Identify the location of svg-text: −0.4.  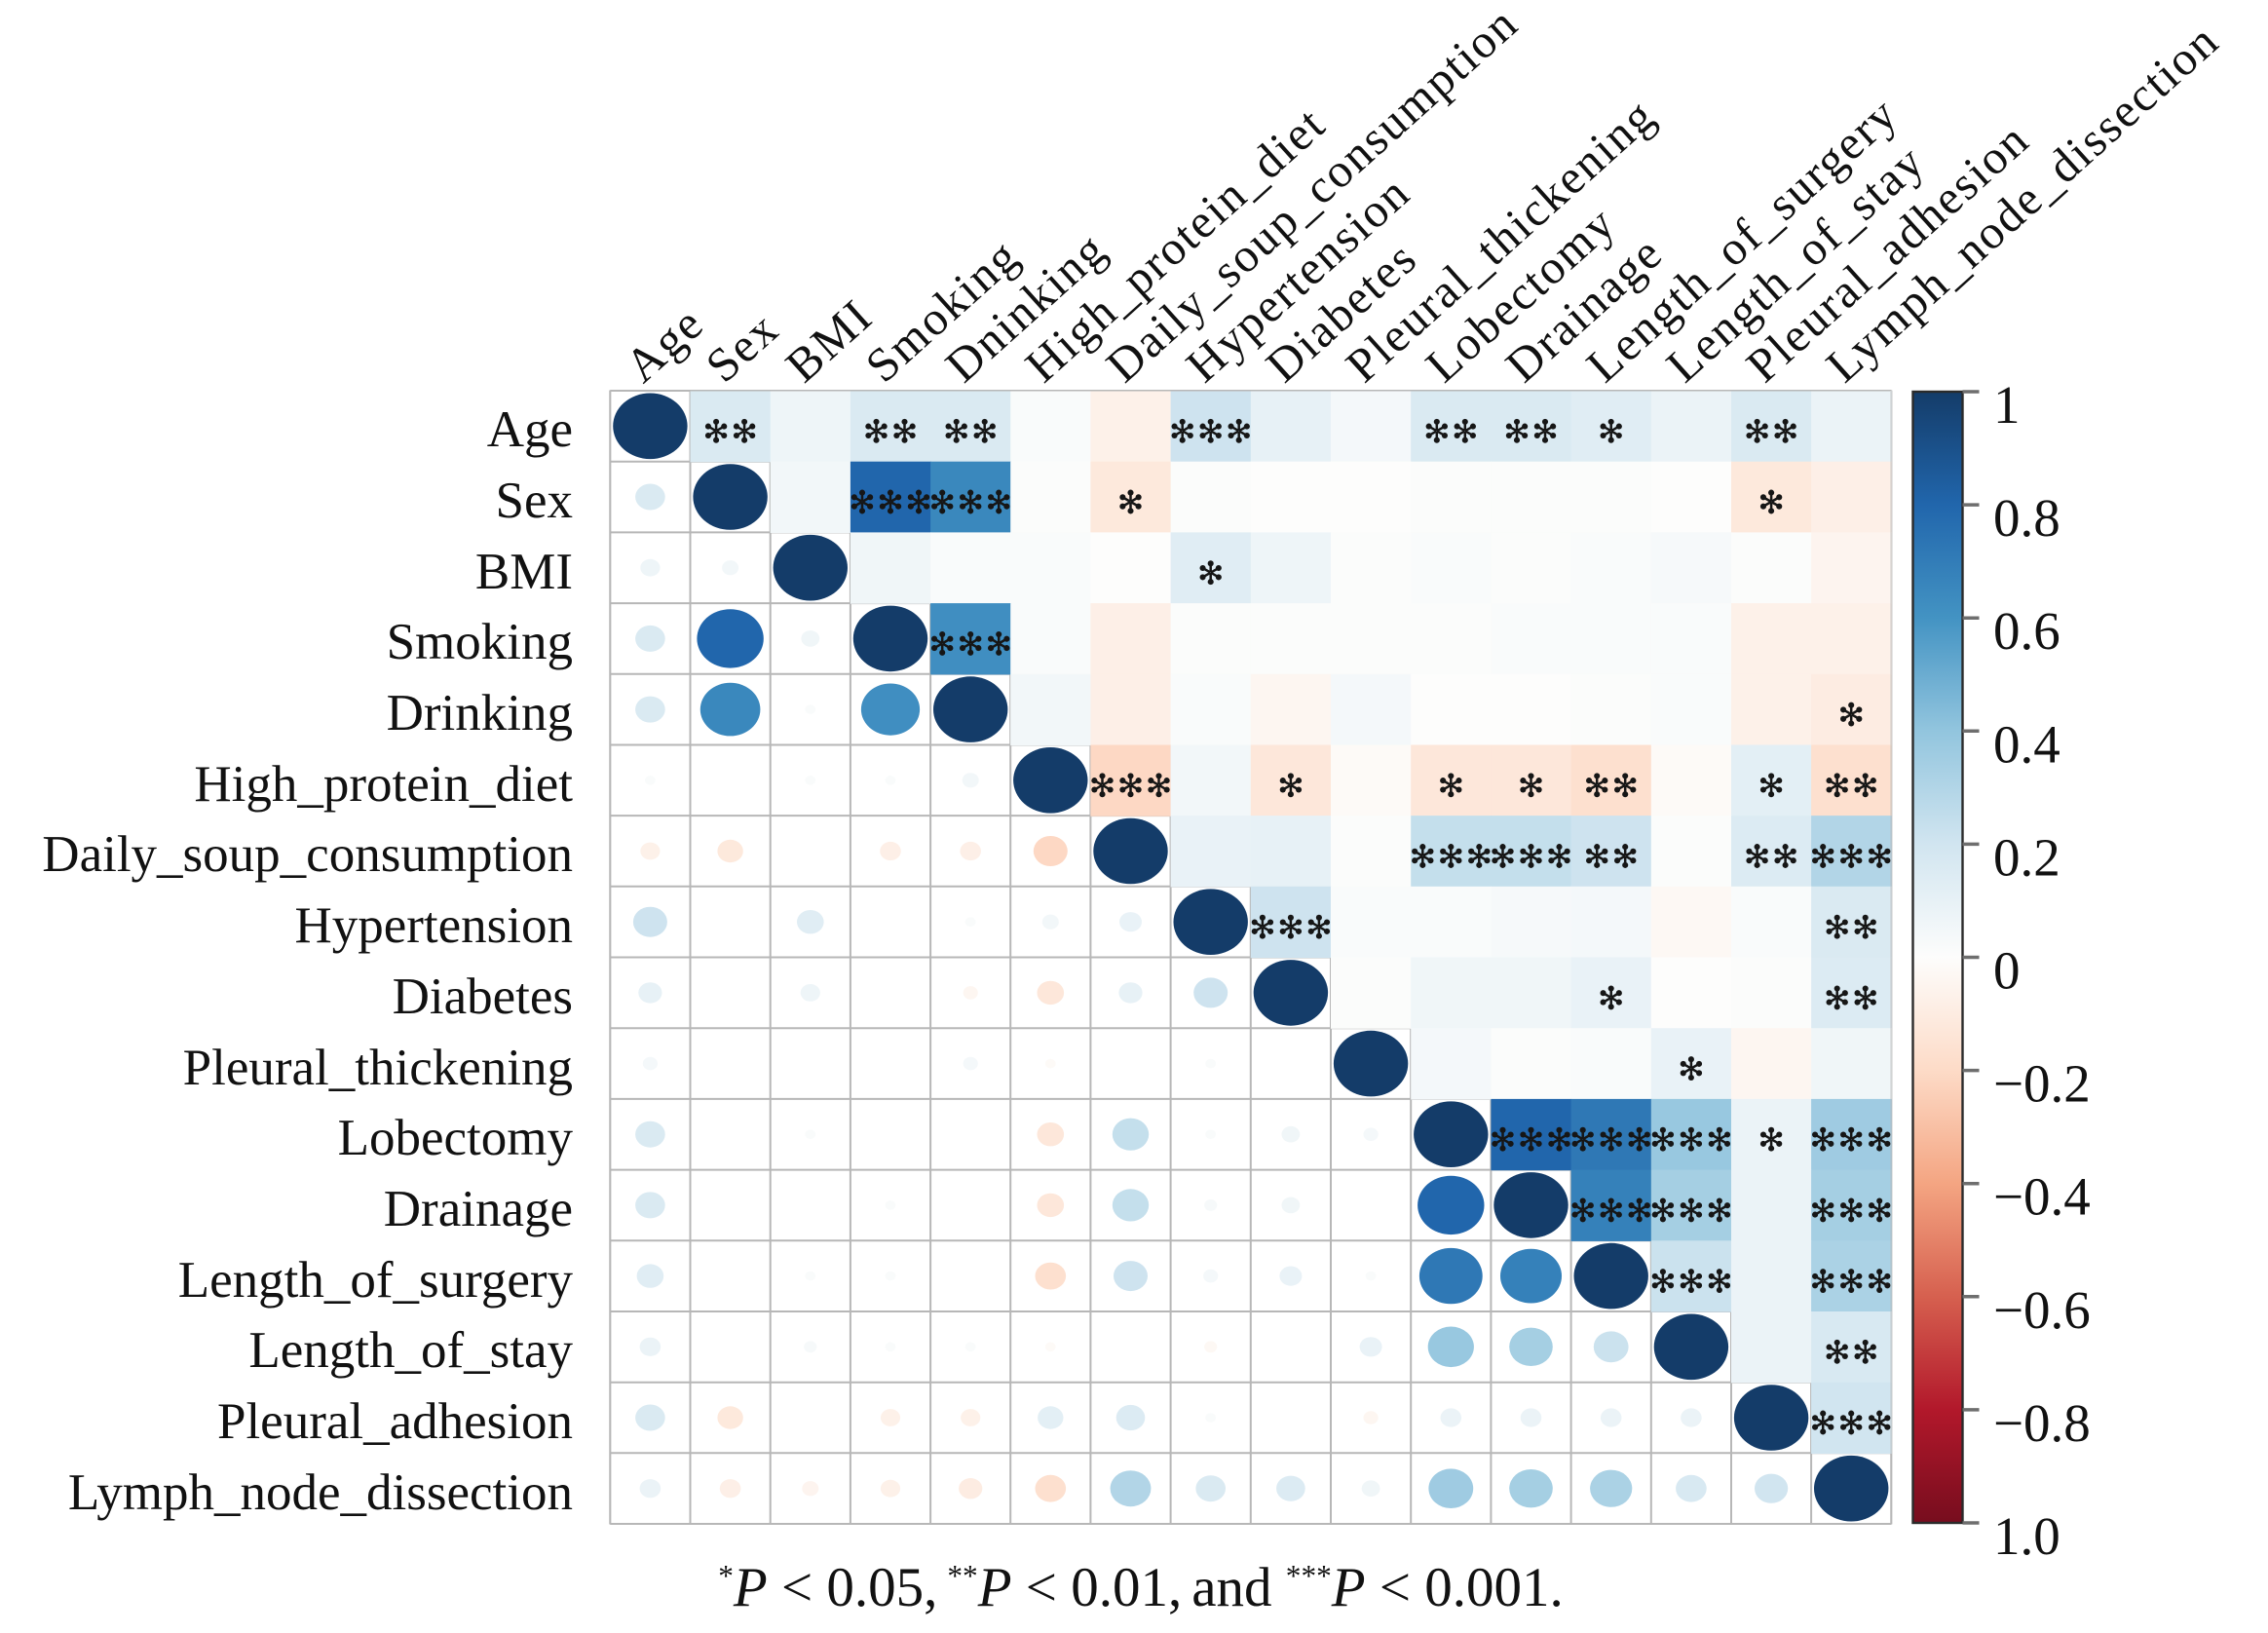
(2042, 1197).